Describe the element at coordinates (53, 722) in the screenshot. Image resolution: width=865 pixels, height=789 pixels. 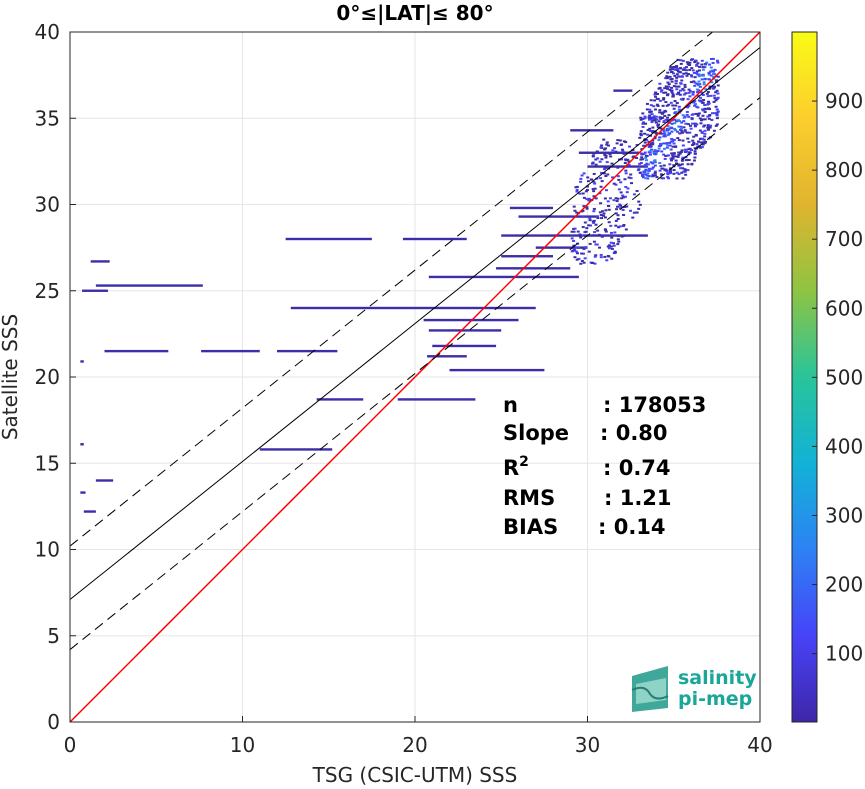
I see `y-tick-label: 0` at that location.